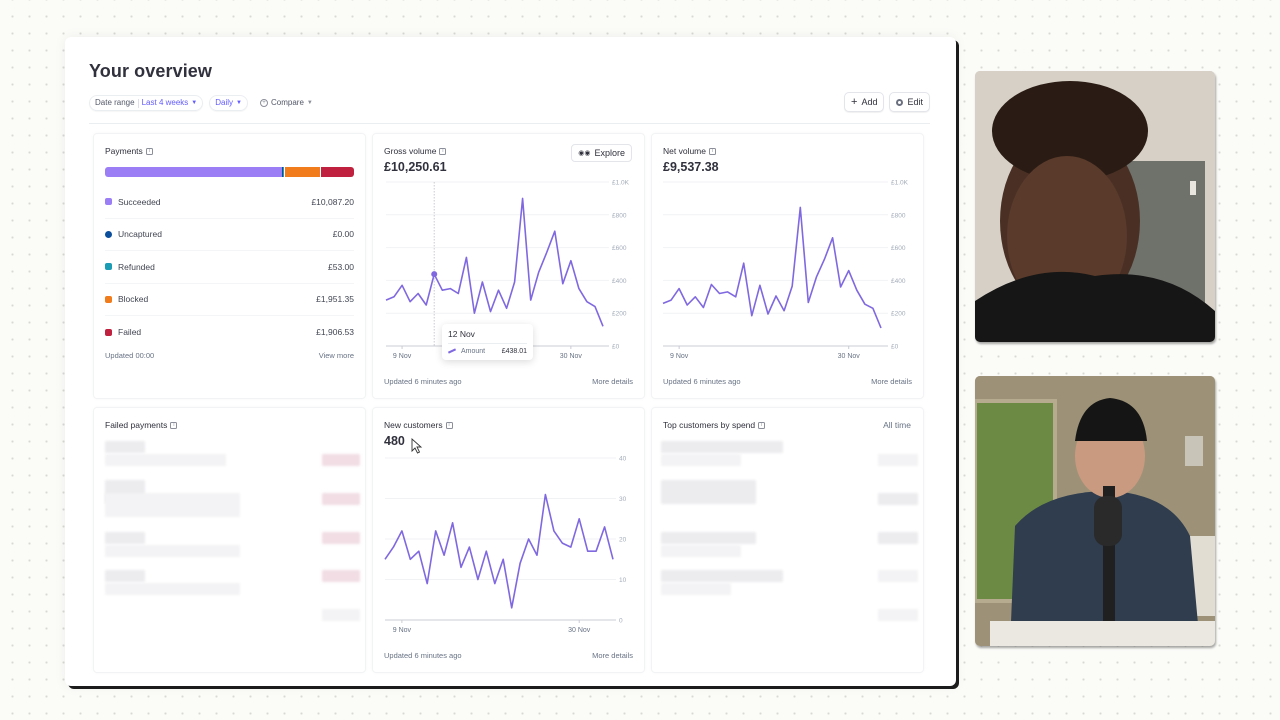  What do you see at coordinates (229, 202) in the screenshot?
I see `legend-row-succeeded: Succeeded £10,087.20` at bounding box center [229, 202].